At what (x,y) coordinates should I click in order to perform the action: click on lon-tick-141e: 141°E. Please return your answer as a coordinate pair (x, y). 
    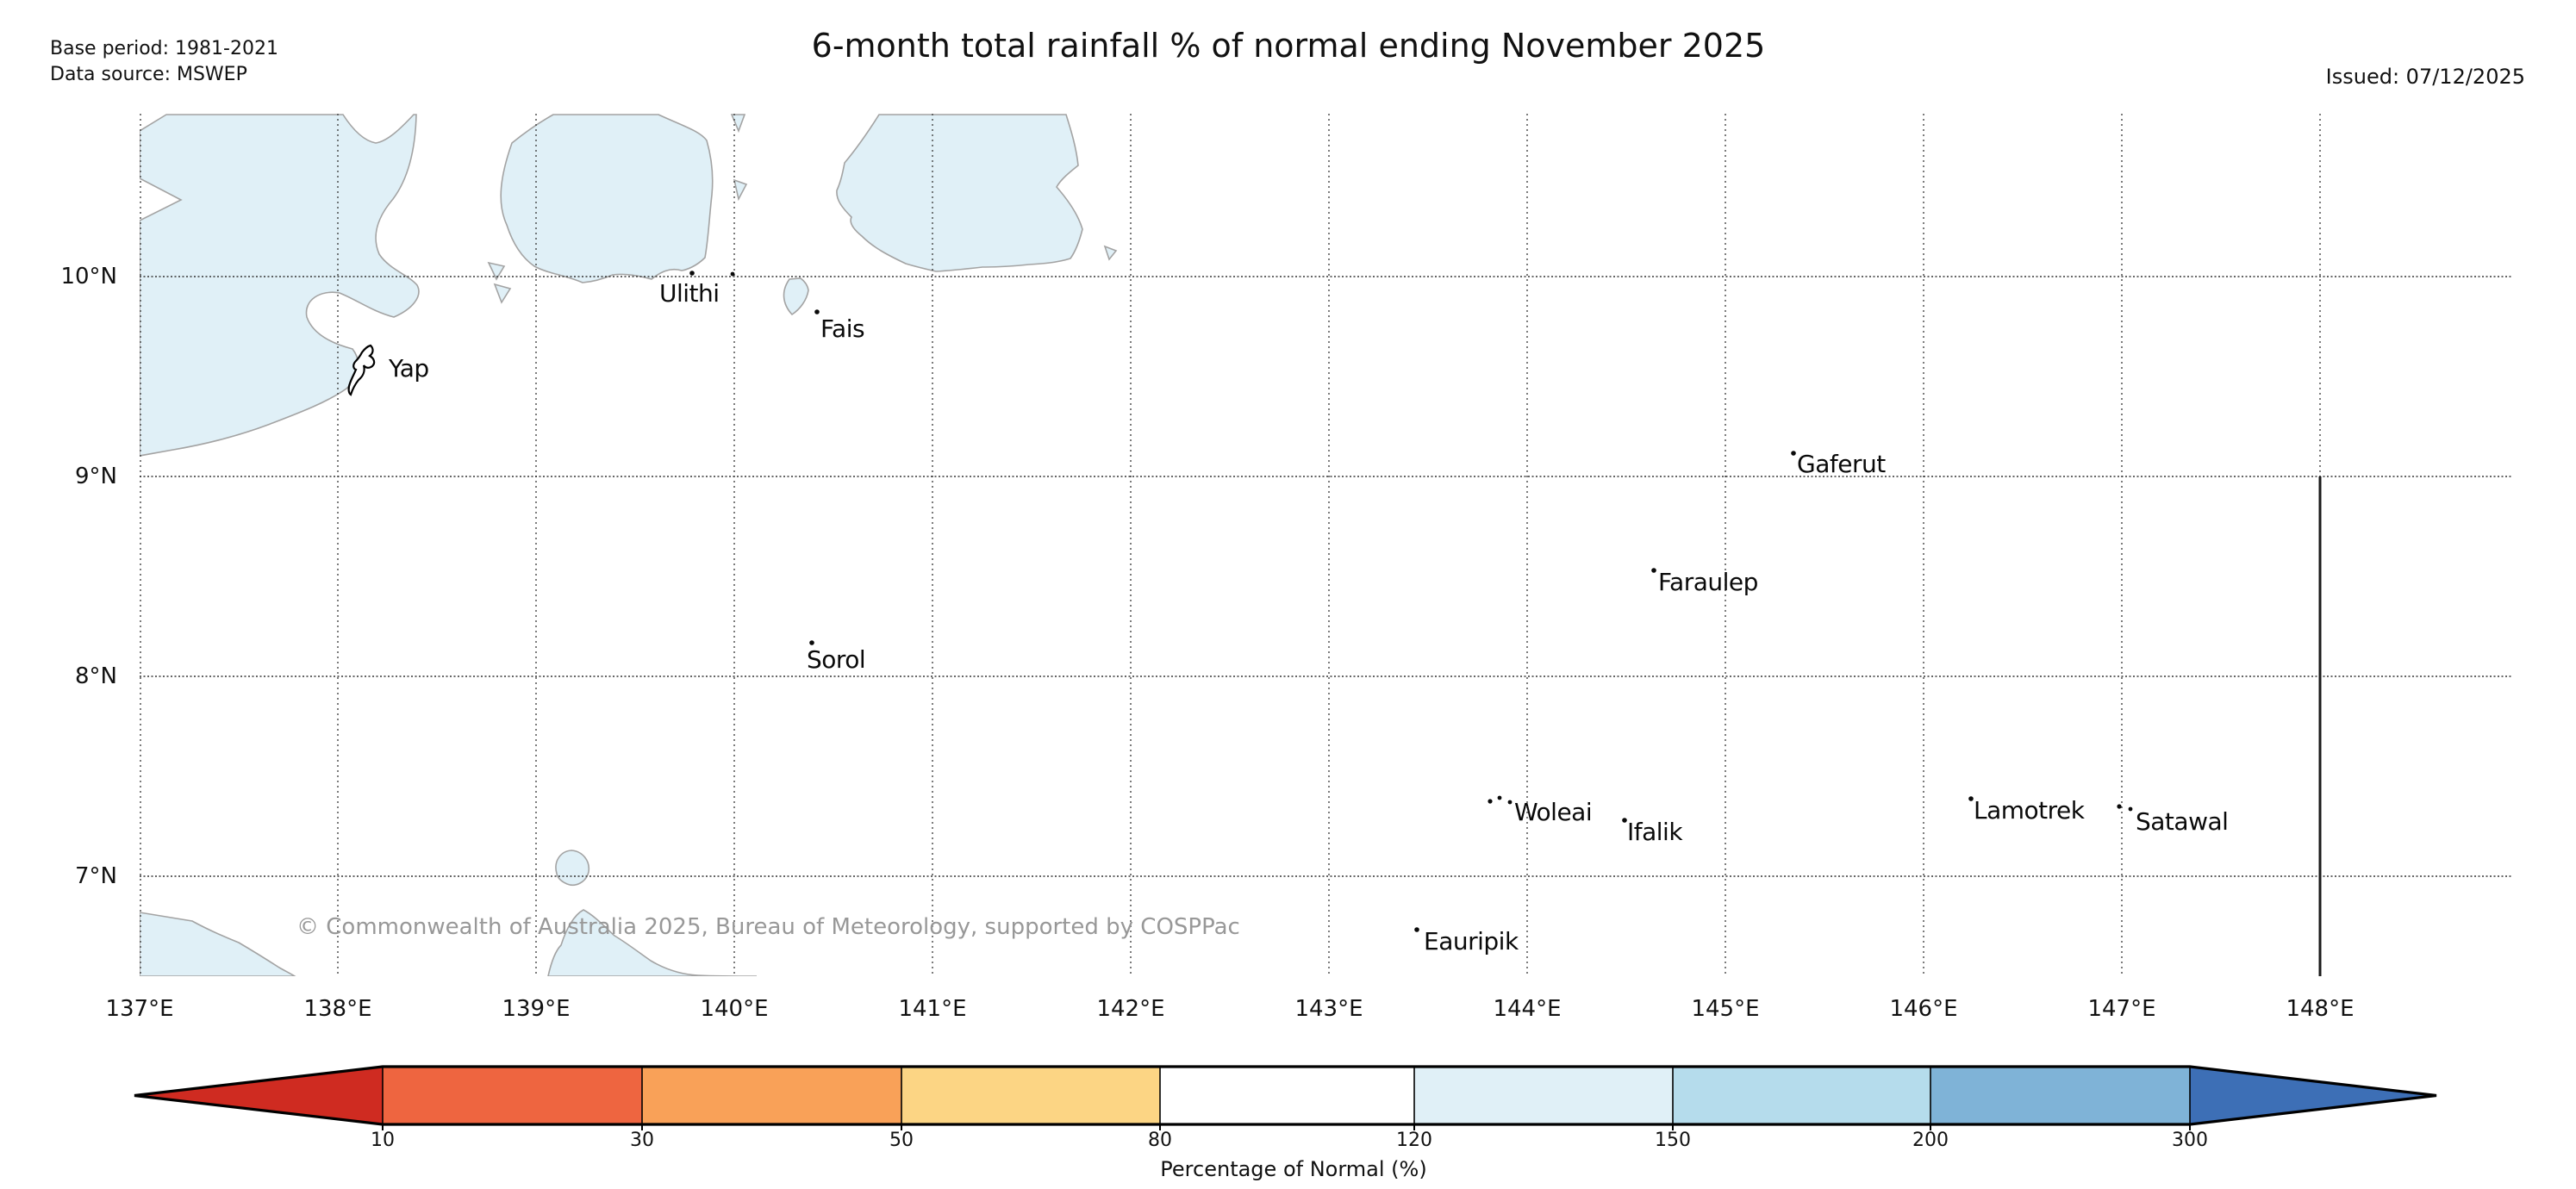
    Looking at the image, I should click on (932, 1009).